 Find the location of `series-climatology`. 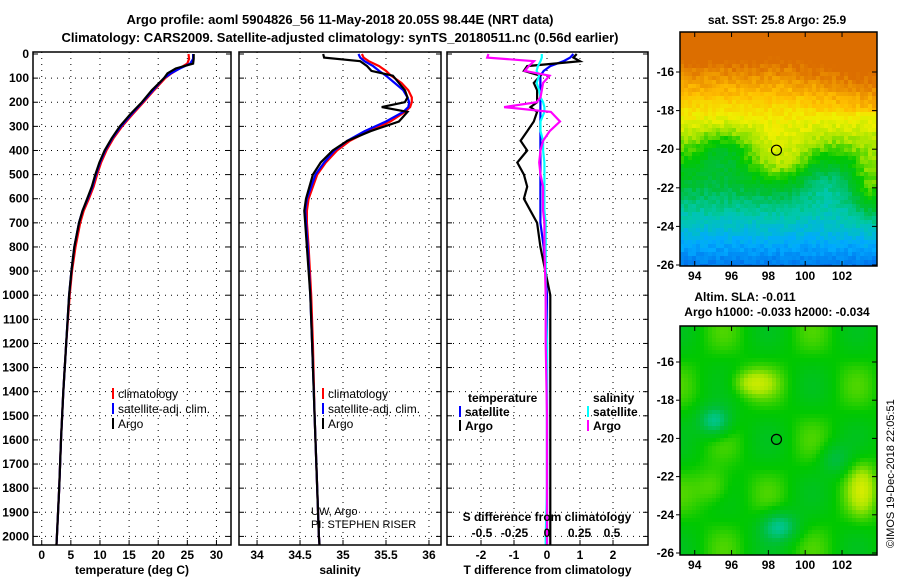

series-climatology is located at coordinates (359, 299).